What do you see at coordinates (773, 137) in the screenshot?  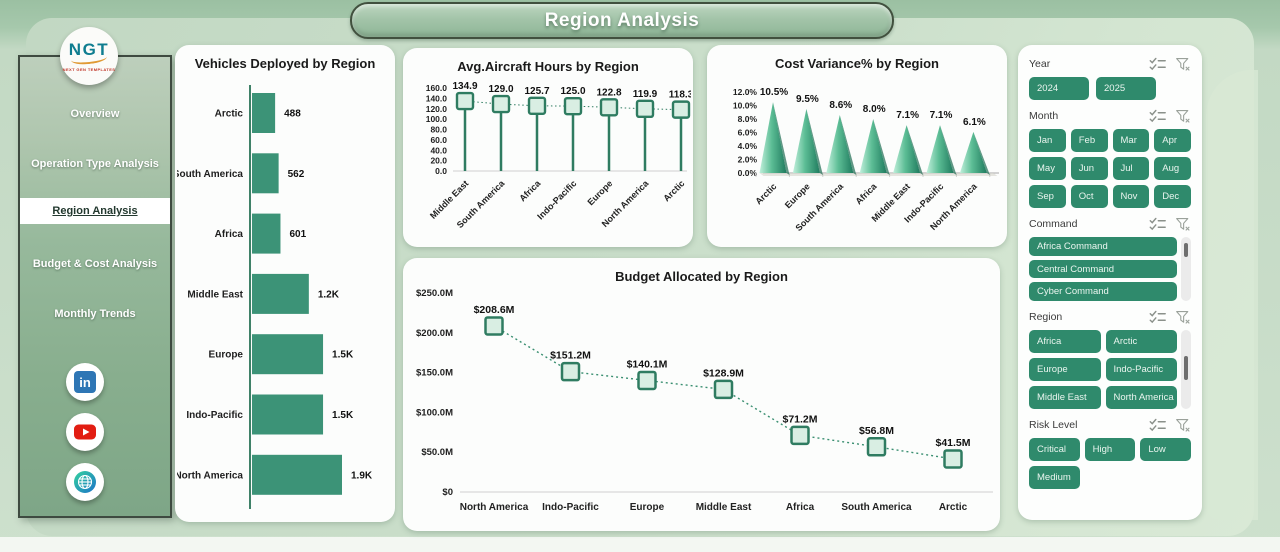 I see `pyramid-arctic` at bounding box center [773, 137].